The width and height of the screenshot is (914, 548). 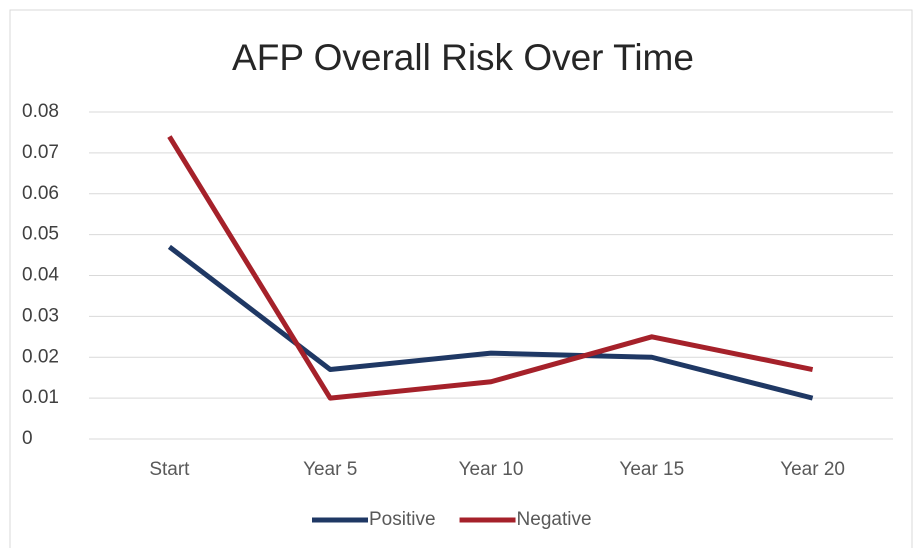 I want to click on chart-title: AFP Overall Risk Over Time, so click(x=463, y=57).